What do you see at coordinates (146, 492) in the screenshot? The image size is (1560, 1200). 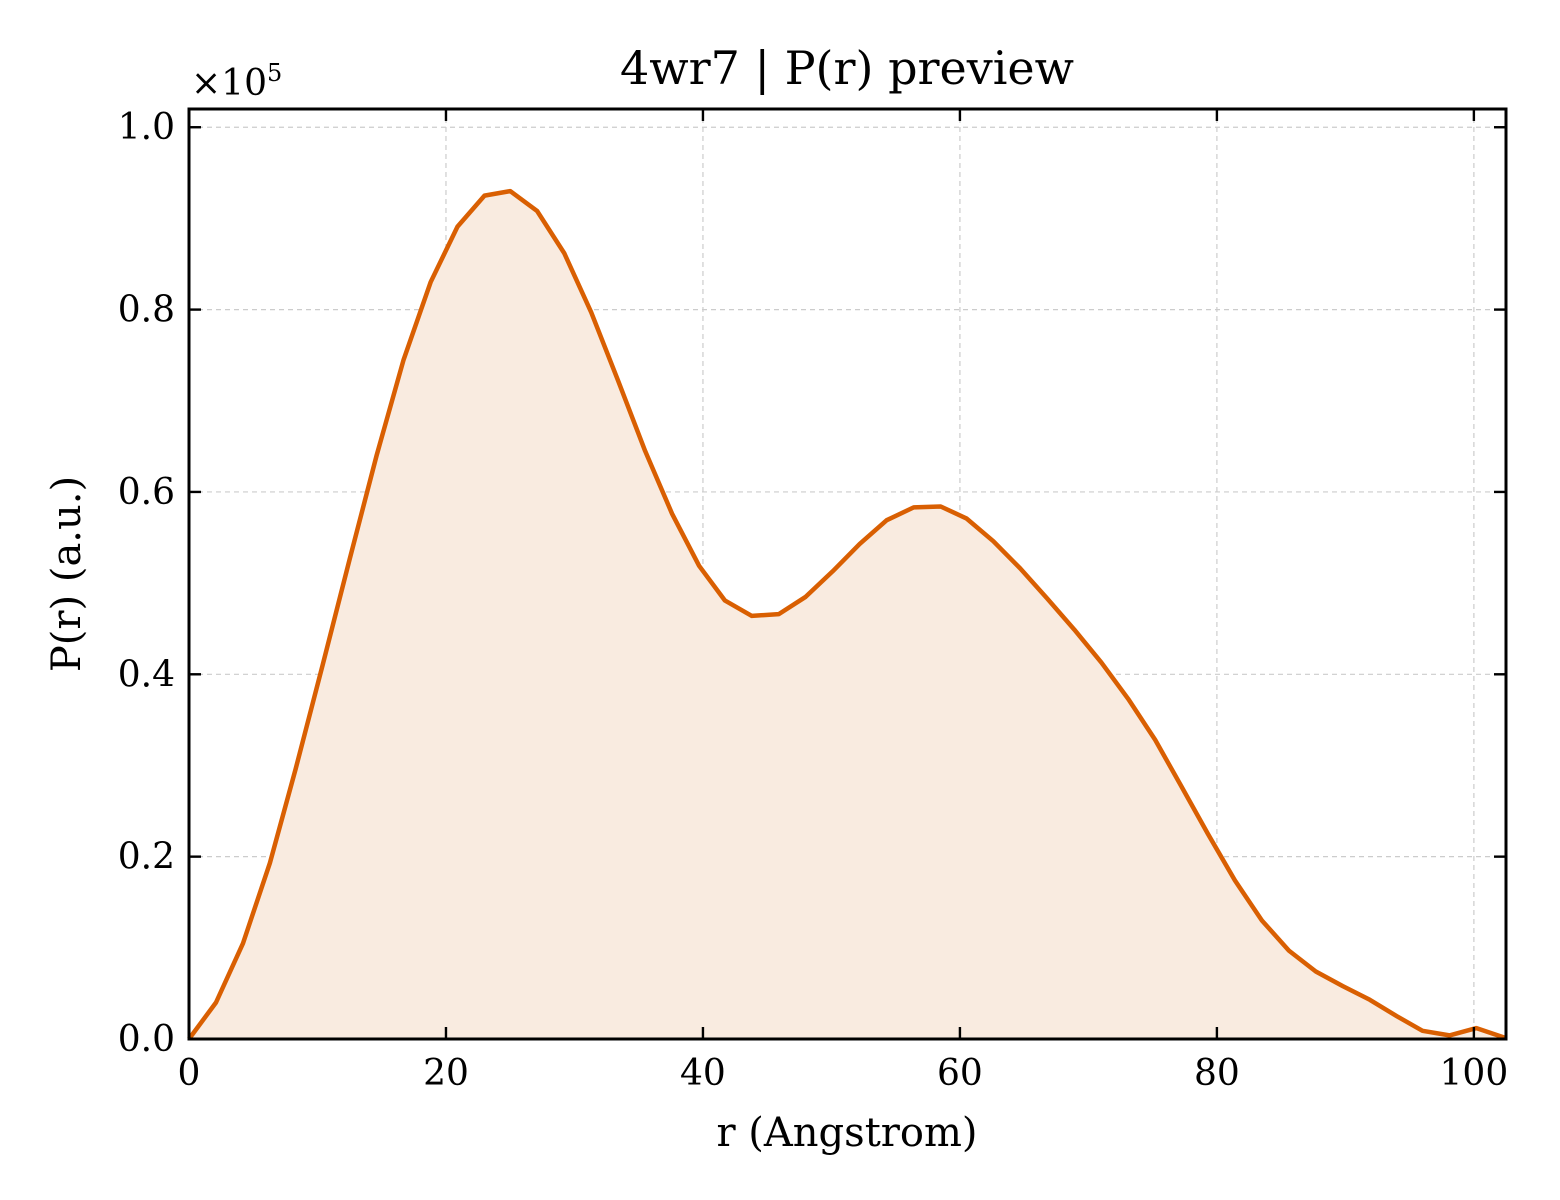 I see `y-tick-label: 0.6` at bounding box center [146, 492].